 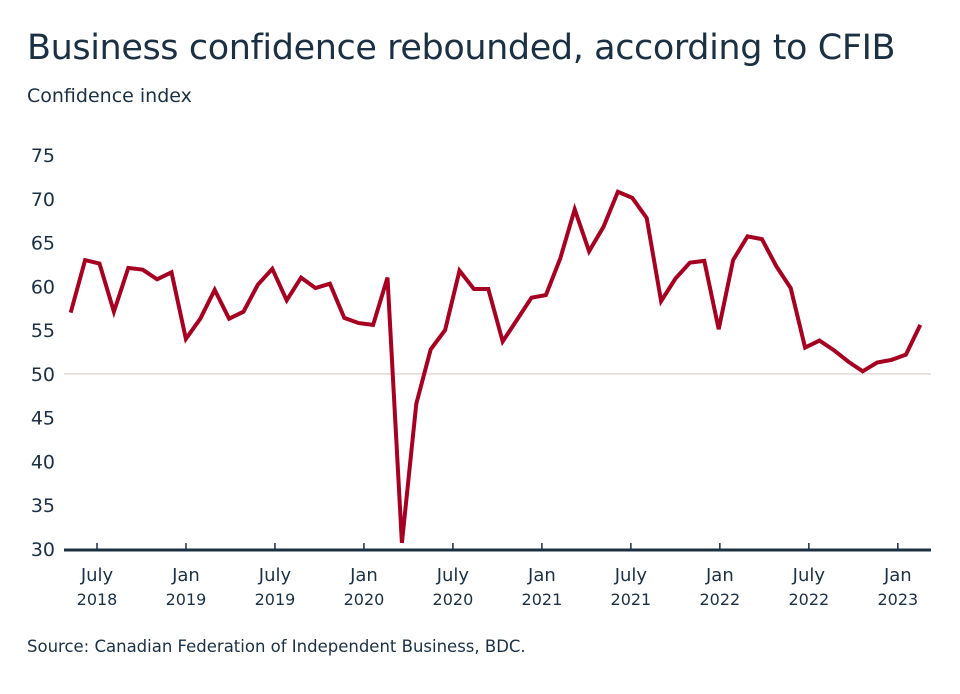 I want to click on y-tick-label: 40, so click(x=43, y=462).